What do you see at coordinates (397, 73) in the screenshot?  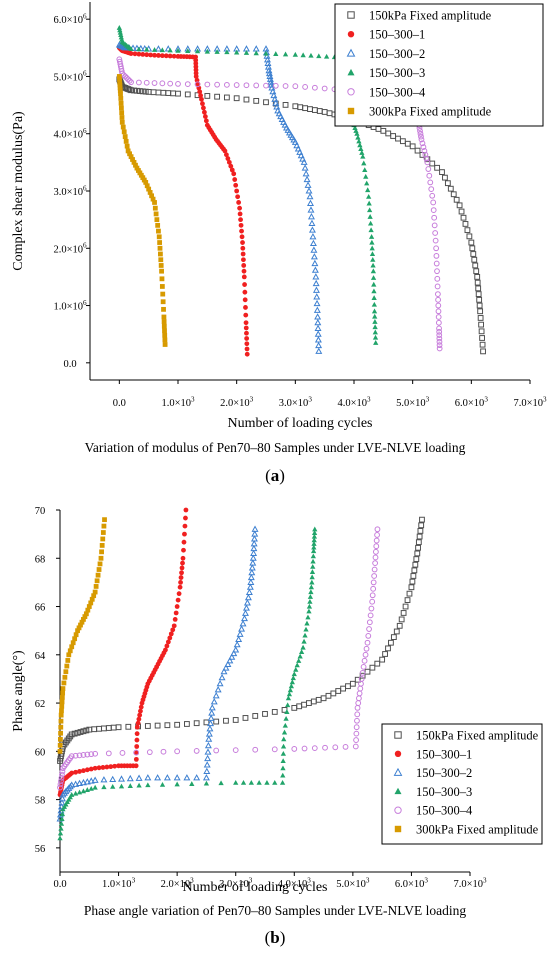 I see `legend-label: 150–300–3` at bounding box center [397, 73].